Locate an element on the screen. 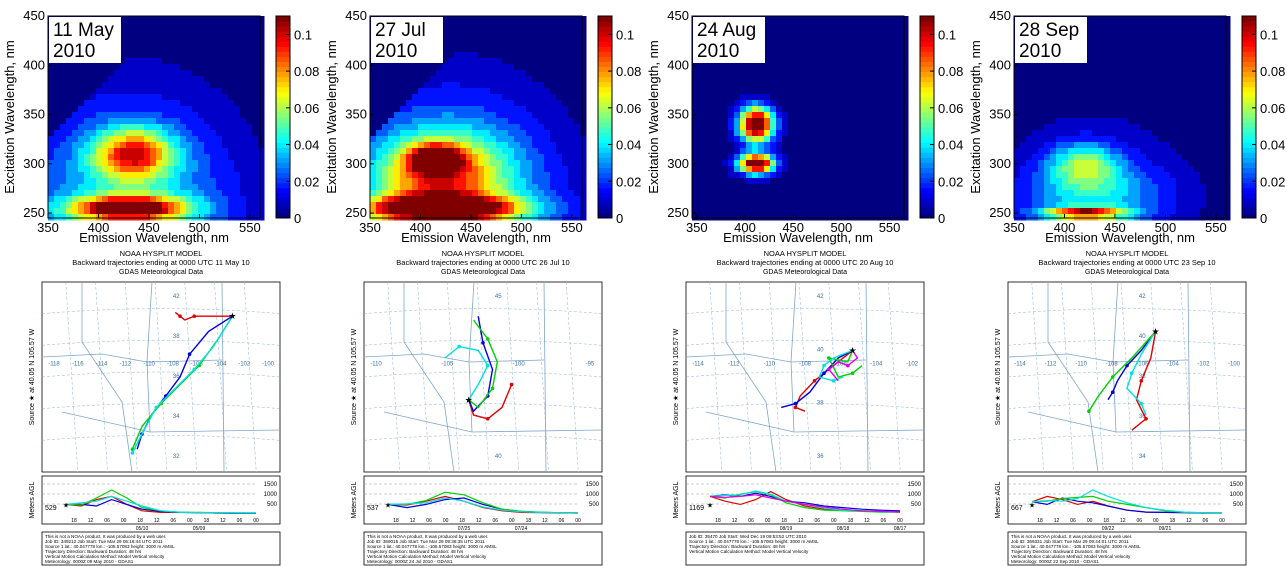 The height and width of the screenshot is (566, 1287). y-tick-label: 350 is located at coordinates (678, 114).